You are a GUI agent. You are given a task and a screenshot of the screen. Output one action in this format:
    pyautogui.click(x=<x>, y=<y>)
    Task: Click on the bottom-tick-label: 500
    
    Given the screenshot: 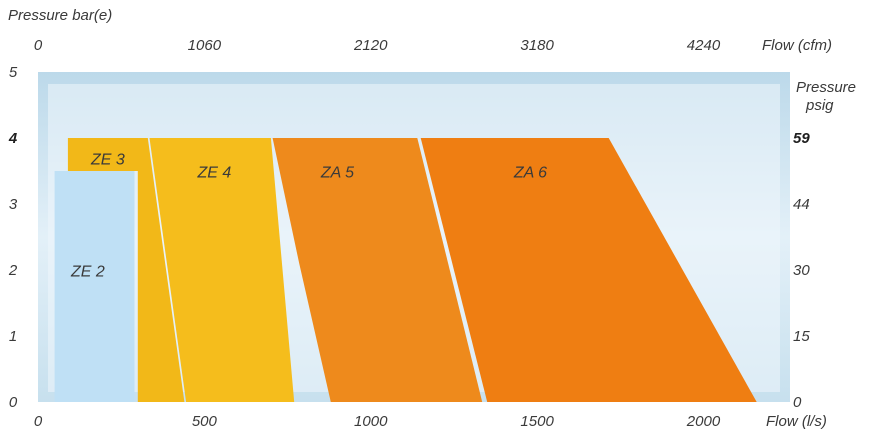 What is the action you would take?
    pyautogui.click(x=205, y=421)
    